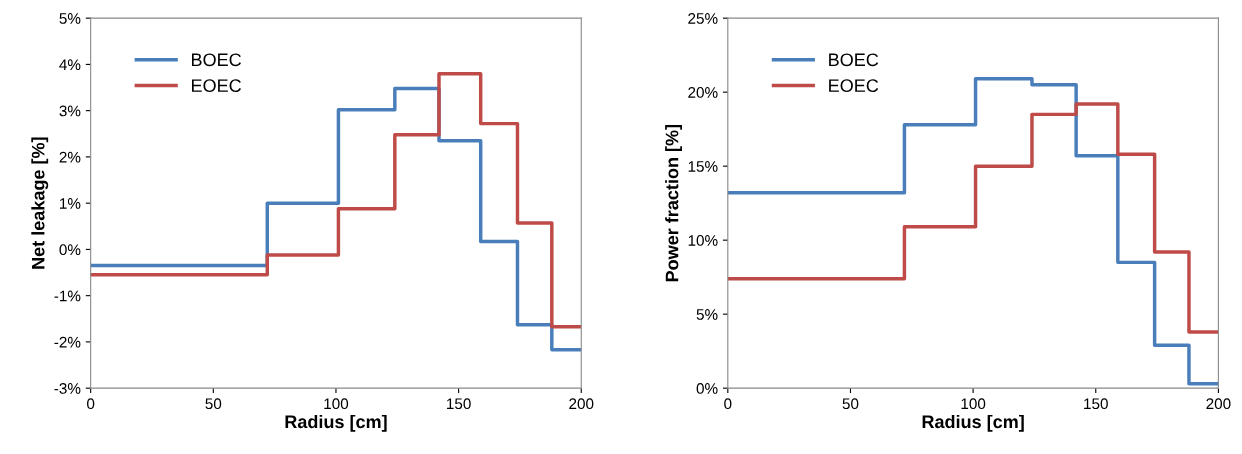  What do you see at coordinates (70, 157) in the screenshot?
I see `y-tick-label: 2%` at bounding box center [70, 157].